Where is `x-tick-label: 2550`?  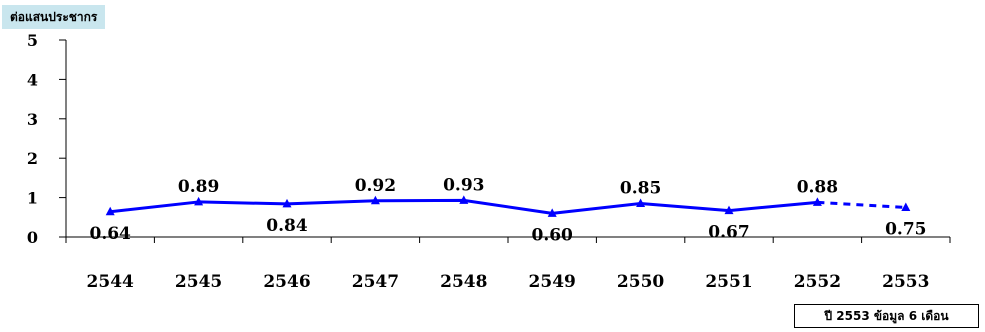
x-tick-label: 2550 is located at coordinates (640, 282).